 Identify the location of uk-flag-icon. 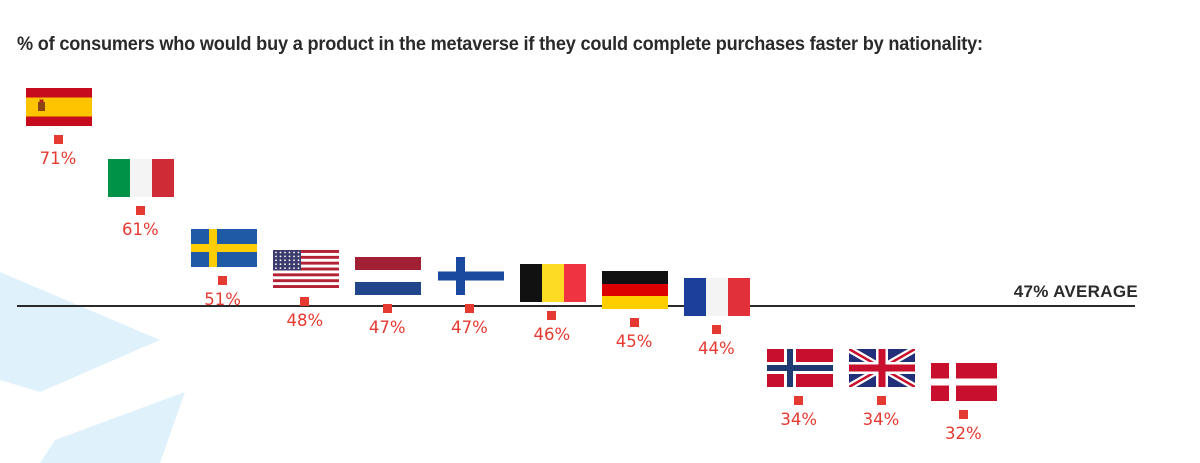
(882, 367).